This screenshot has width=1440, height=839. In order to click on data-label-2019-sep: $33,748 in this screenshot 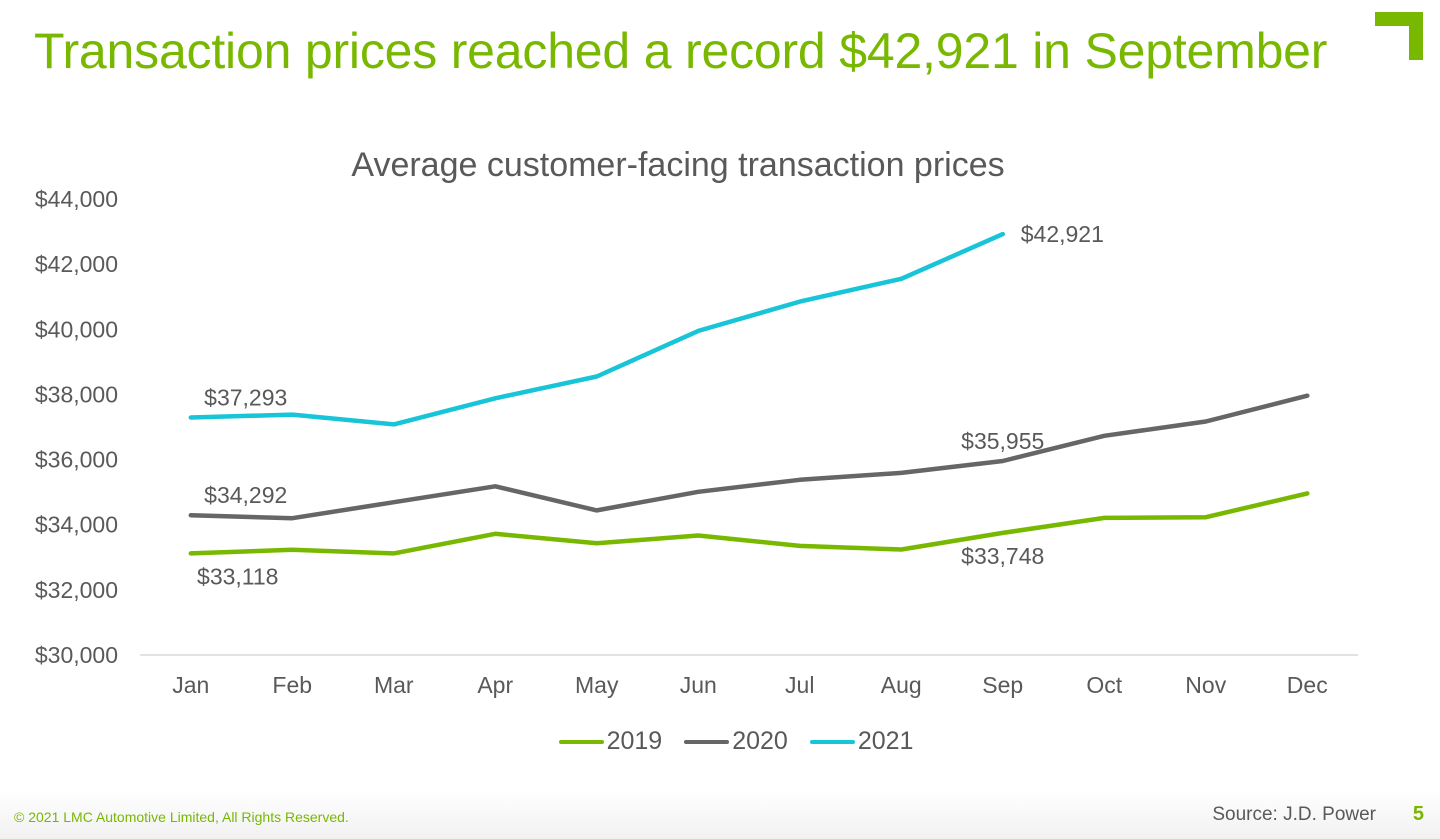, I will do `click(1002, 556)`.